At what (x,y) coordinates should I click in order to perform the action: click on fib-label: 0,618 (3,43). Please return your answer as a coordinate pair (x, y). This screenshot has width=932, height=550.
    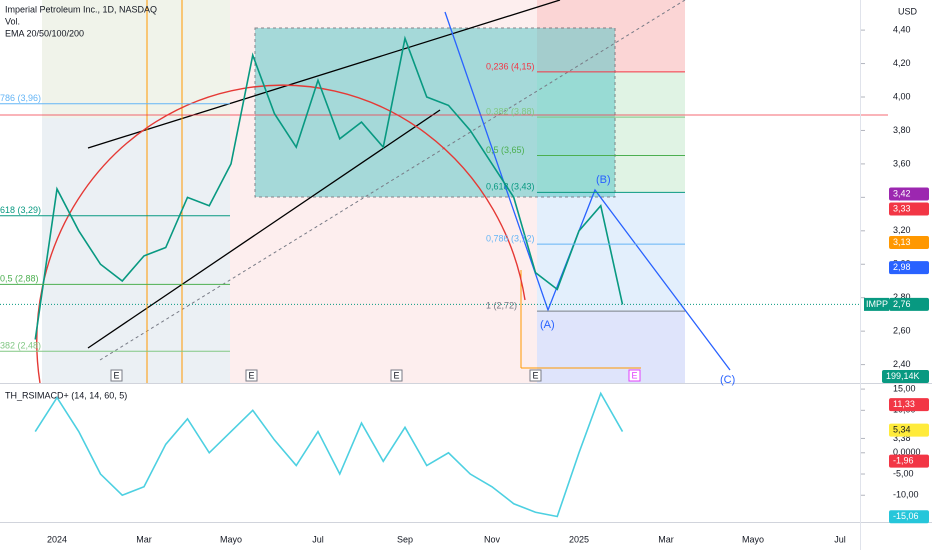
    Looking at the image, I should click on (510, 187).